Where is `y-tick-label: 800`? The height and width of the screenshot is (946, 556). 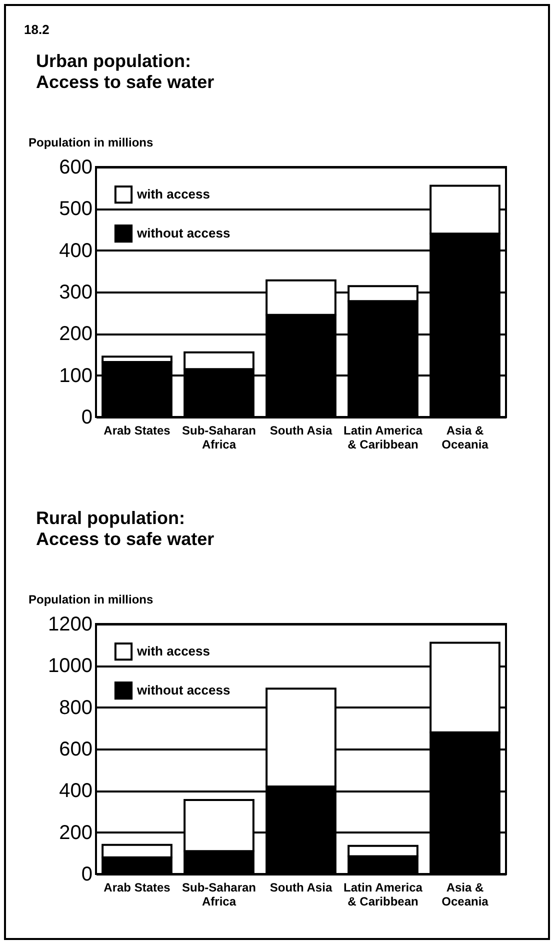
y-tick-label: 800 is located at coordinates (75, 707).